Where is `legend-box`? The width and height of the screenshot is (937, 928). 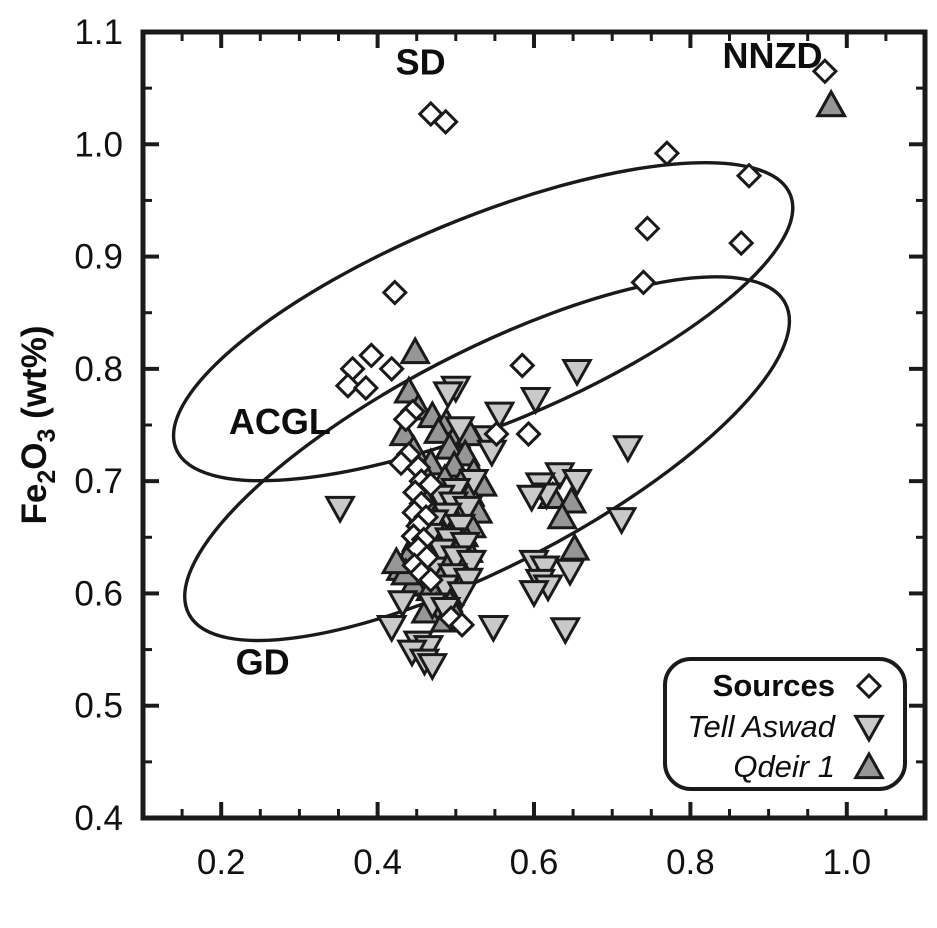 legend-box is located at coordinates (785, 724).